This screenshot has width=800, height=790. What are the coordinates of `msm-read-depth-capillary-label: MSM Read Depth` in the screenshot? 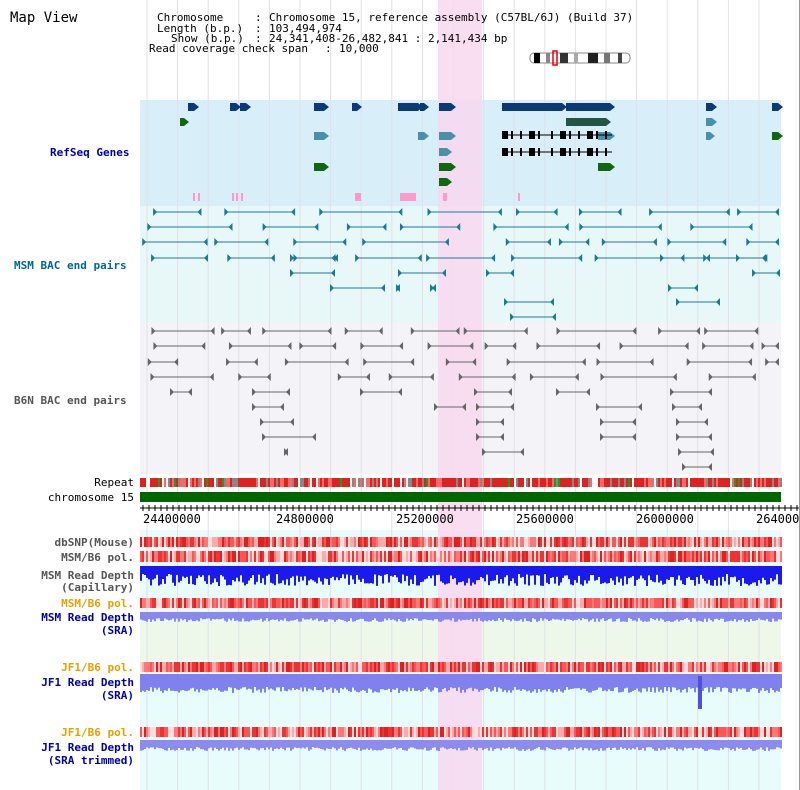 It's located at (87, 575).